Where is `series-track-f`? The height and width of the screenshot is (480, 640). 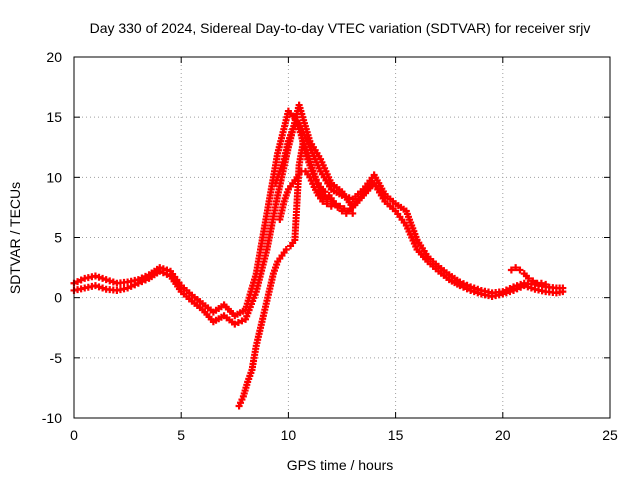
series-track-f is located at coordinates (528, 276).